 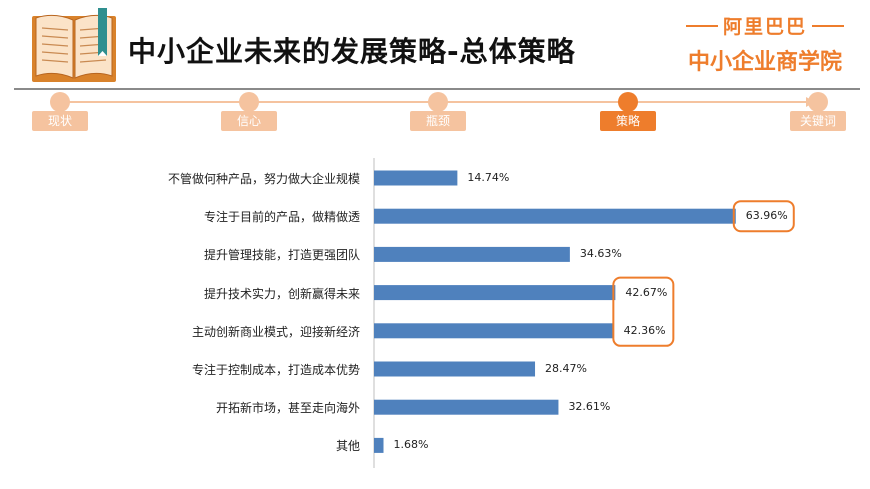 What do you see at coordinates (566, 368) in the screenshot?
I see `value-label: 28.47%` at bounding box center [566, 368].